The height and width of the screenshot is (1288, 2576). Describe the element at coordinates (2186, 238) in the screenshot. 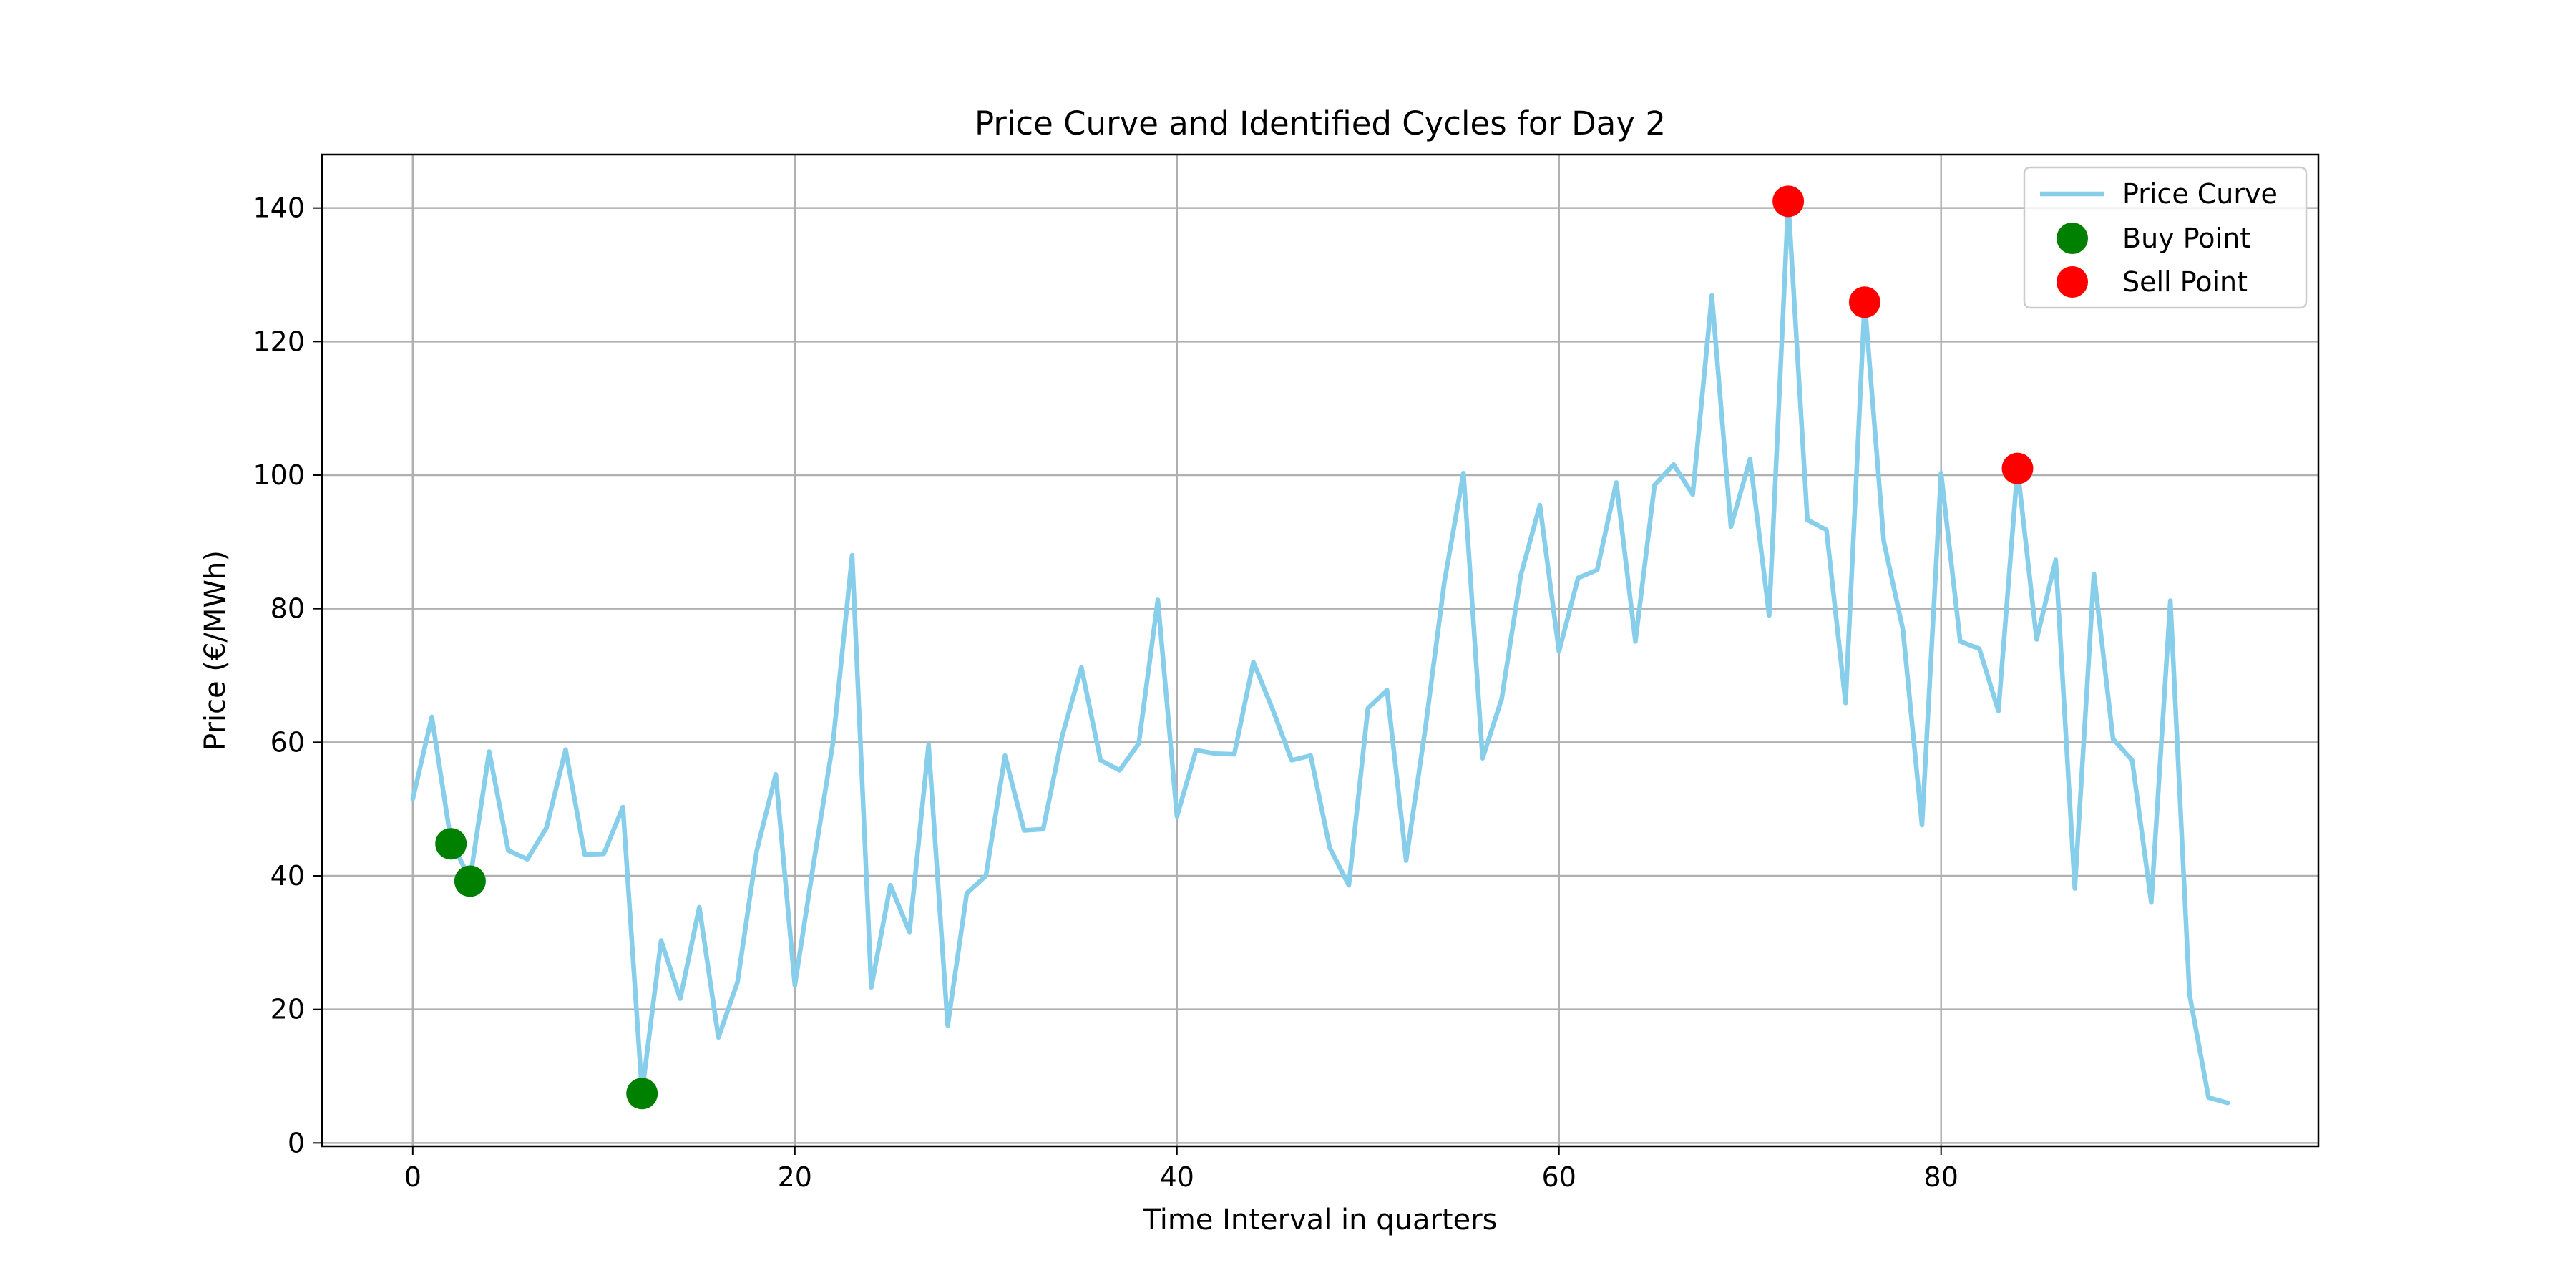

I see `legend-label-buy-point: Buy Point` at that location.